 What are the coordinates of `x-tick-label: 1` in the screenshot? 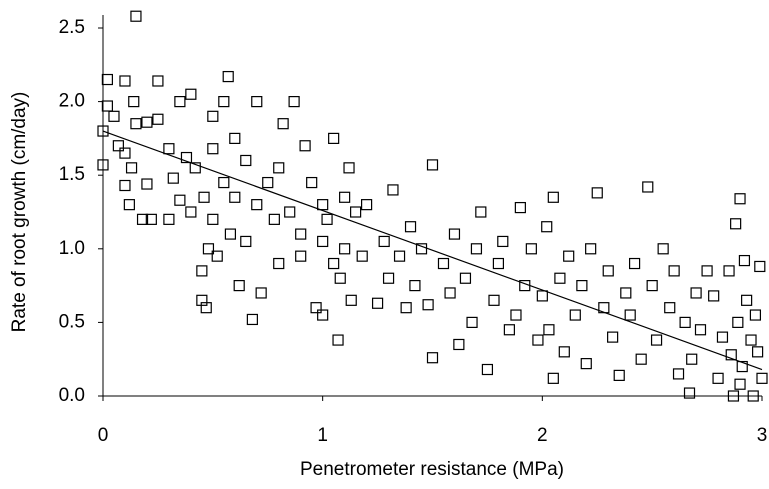 It's located at (322, 435).